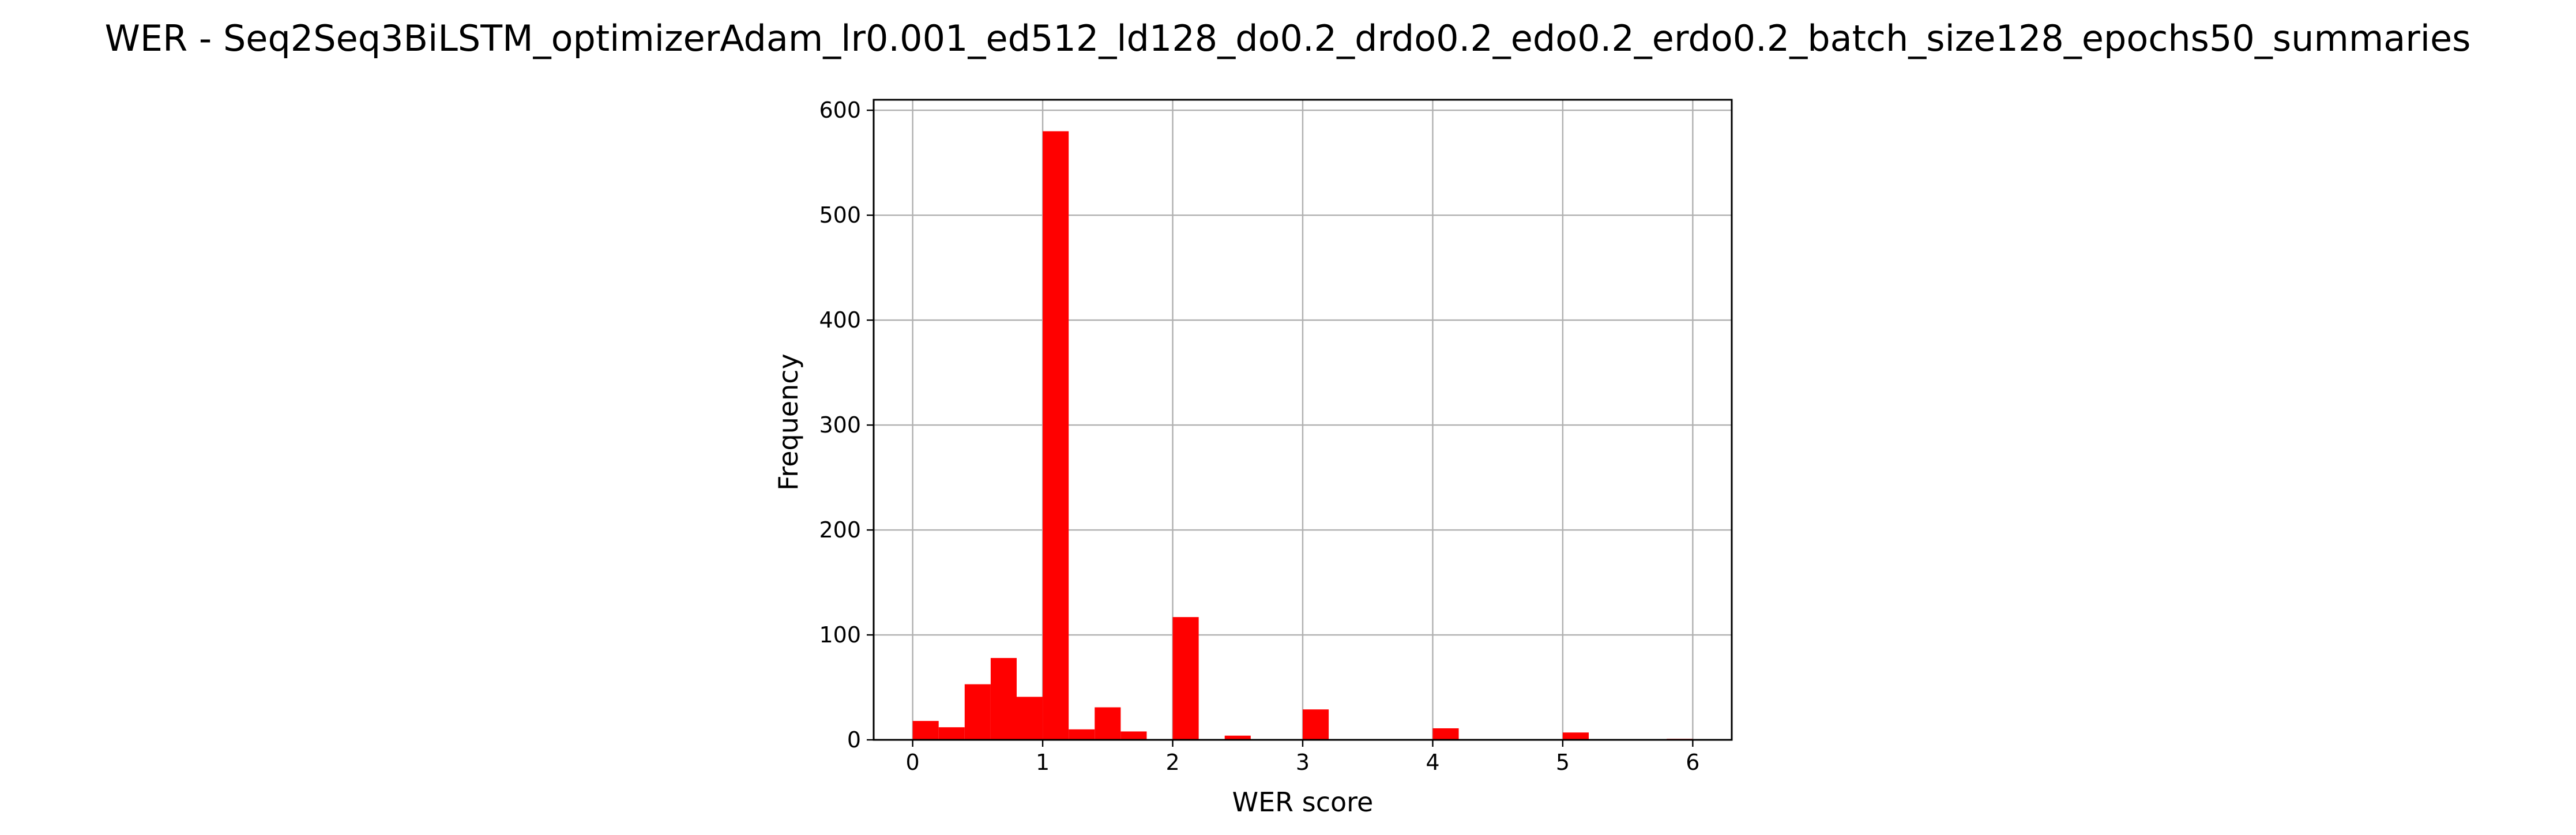 The width and height of the screenshot is (2576, 835). I want to click on y-tick-label: 100, so click(840, 635).